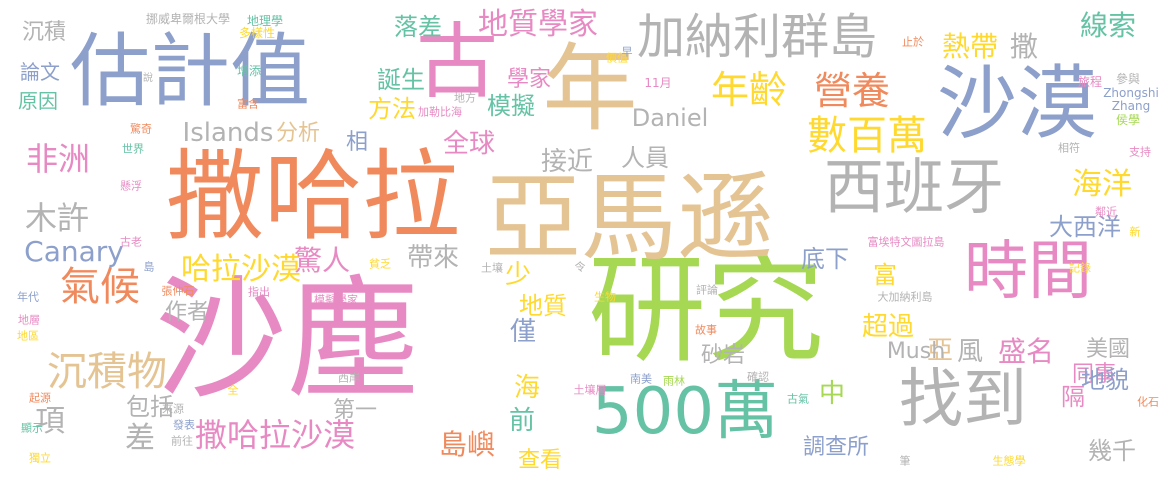 The width and height of the screenshot is (1175, 482). What do you see at coordinates (184, 425) in the screenshot?
I see `cloud-word: 發表` at bounding box center [184, 425].